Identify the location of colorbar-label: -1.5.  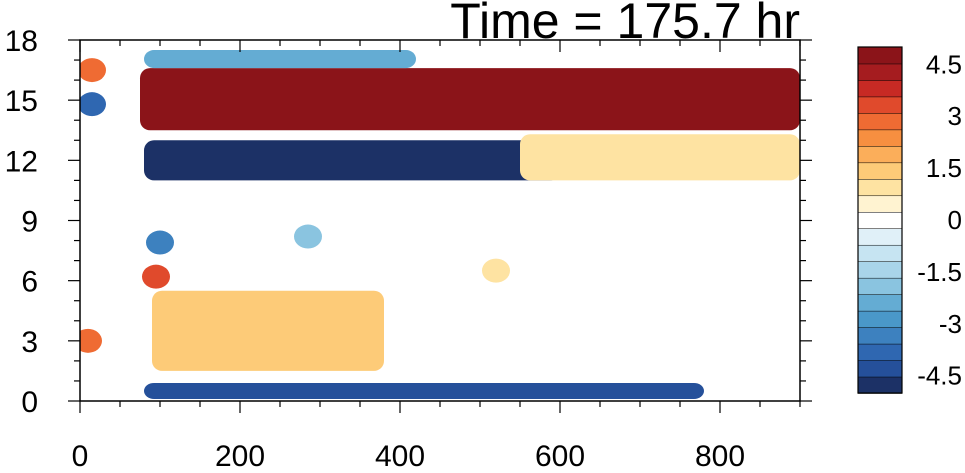
(939, 272).